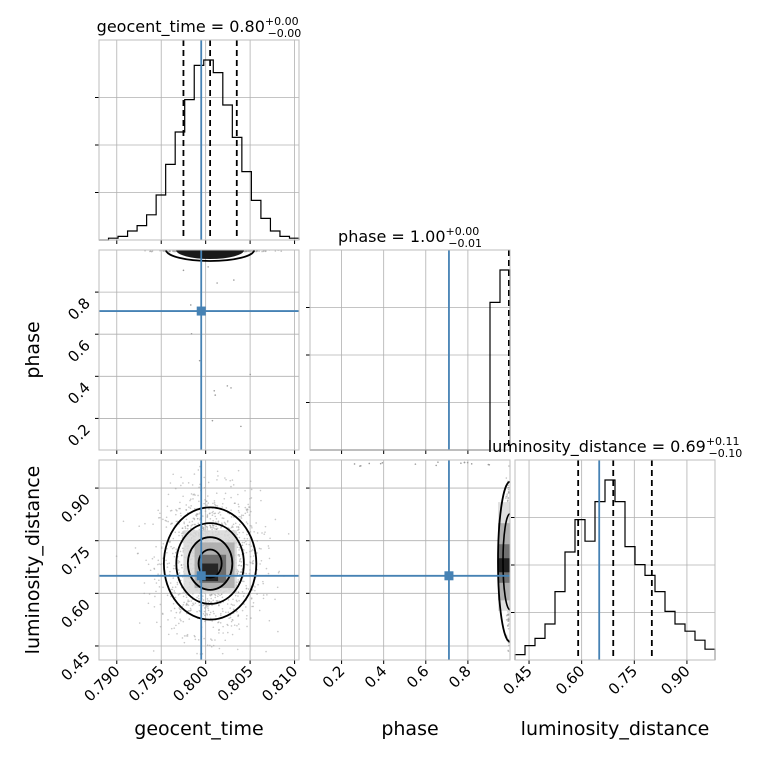  I want to click on panel-title: geocent_time = 0.80+0.00 −0.00, so click(199, 27).